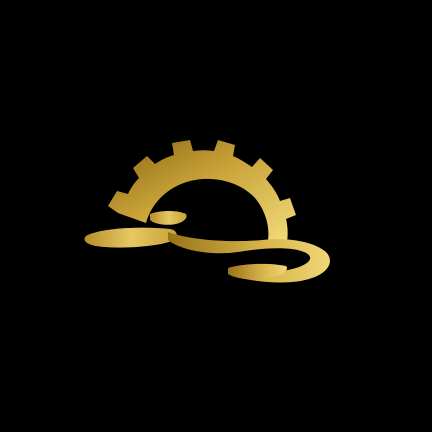  I want to click on swoosh-left, so click(135, 229).